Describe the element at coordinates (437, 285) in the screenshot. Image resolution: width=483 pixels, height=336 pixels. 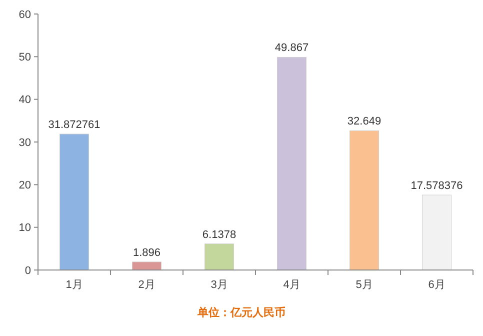
I see `x-tick-label: 6月` at that location.